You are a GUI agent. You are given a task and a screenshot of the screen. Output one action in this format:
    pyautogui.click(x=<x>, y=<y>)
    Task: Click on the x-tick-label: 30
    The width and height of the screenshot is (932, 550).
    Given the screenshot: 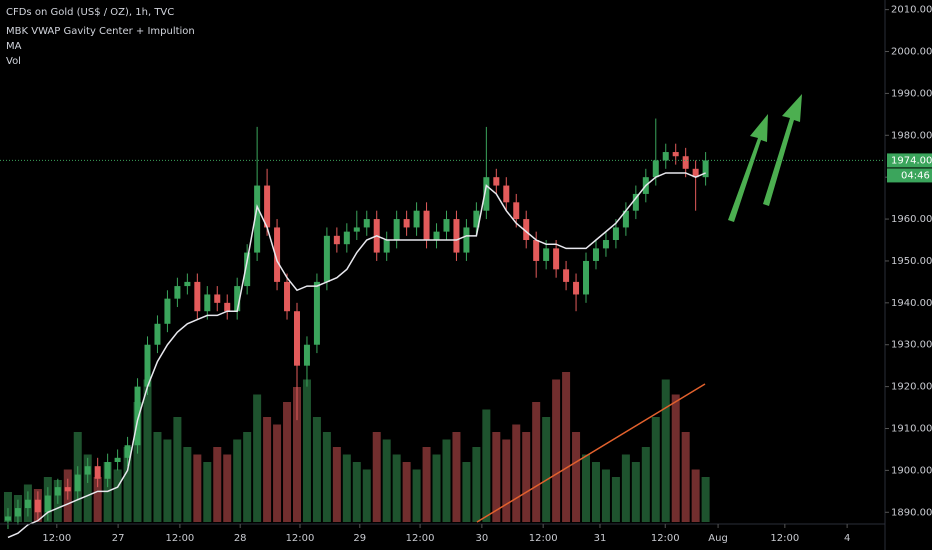 What is the action you would take?
    pyautogui.click(x=481, y=538)
    